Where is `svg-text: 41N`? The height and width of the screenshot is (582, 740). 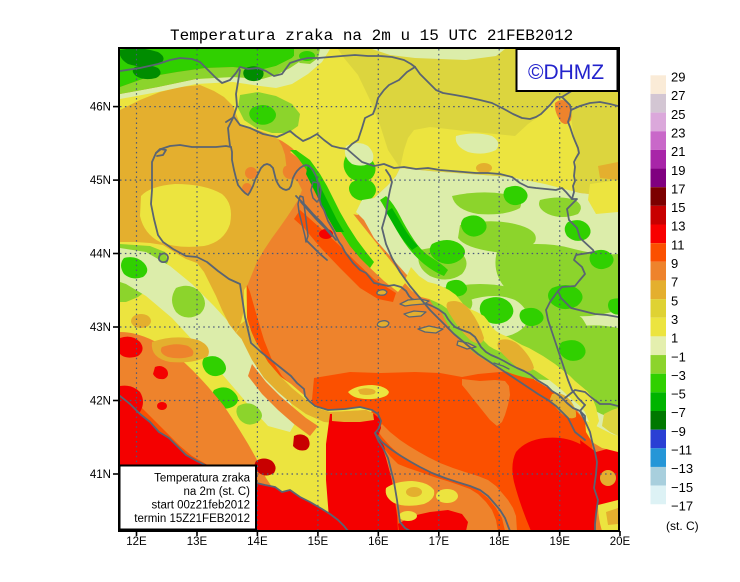
svg-text: 41N is located at coordinates (100, 475).